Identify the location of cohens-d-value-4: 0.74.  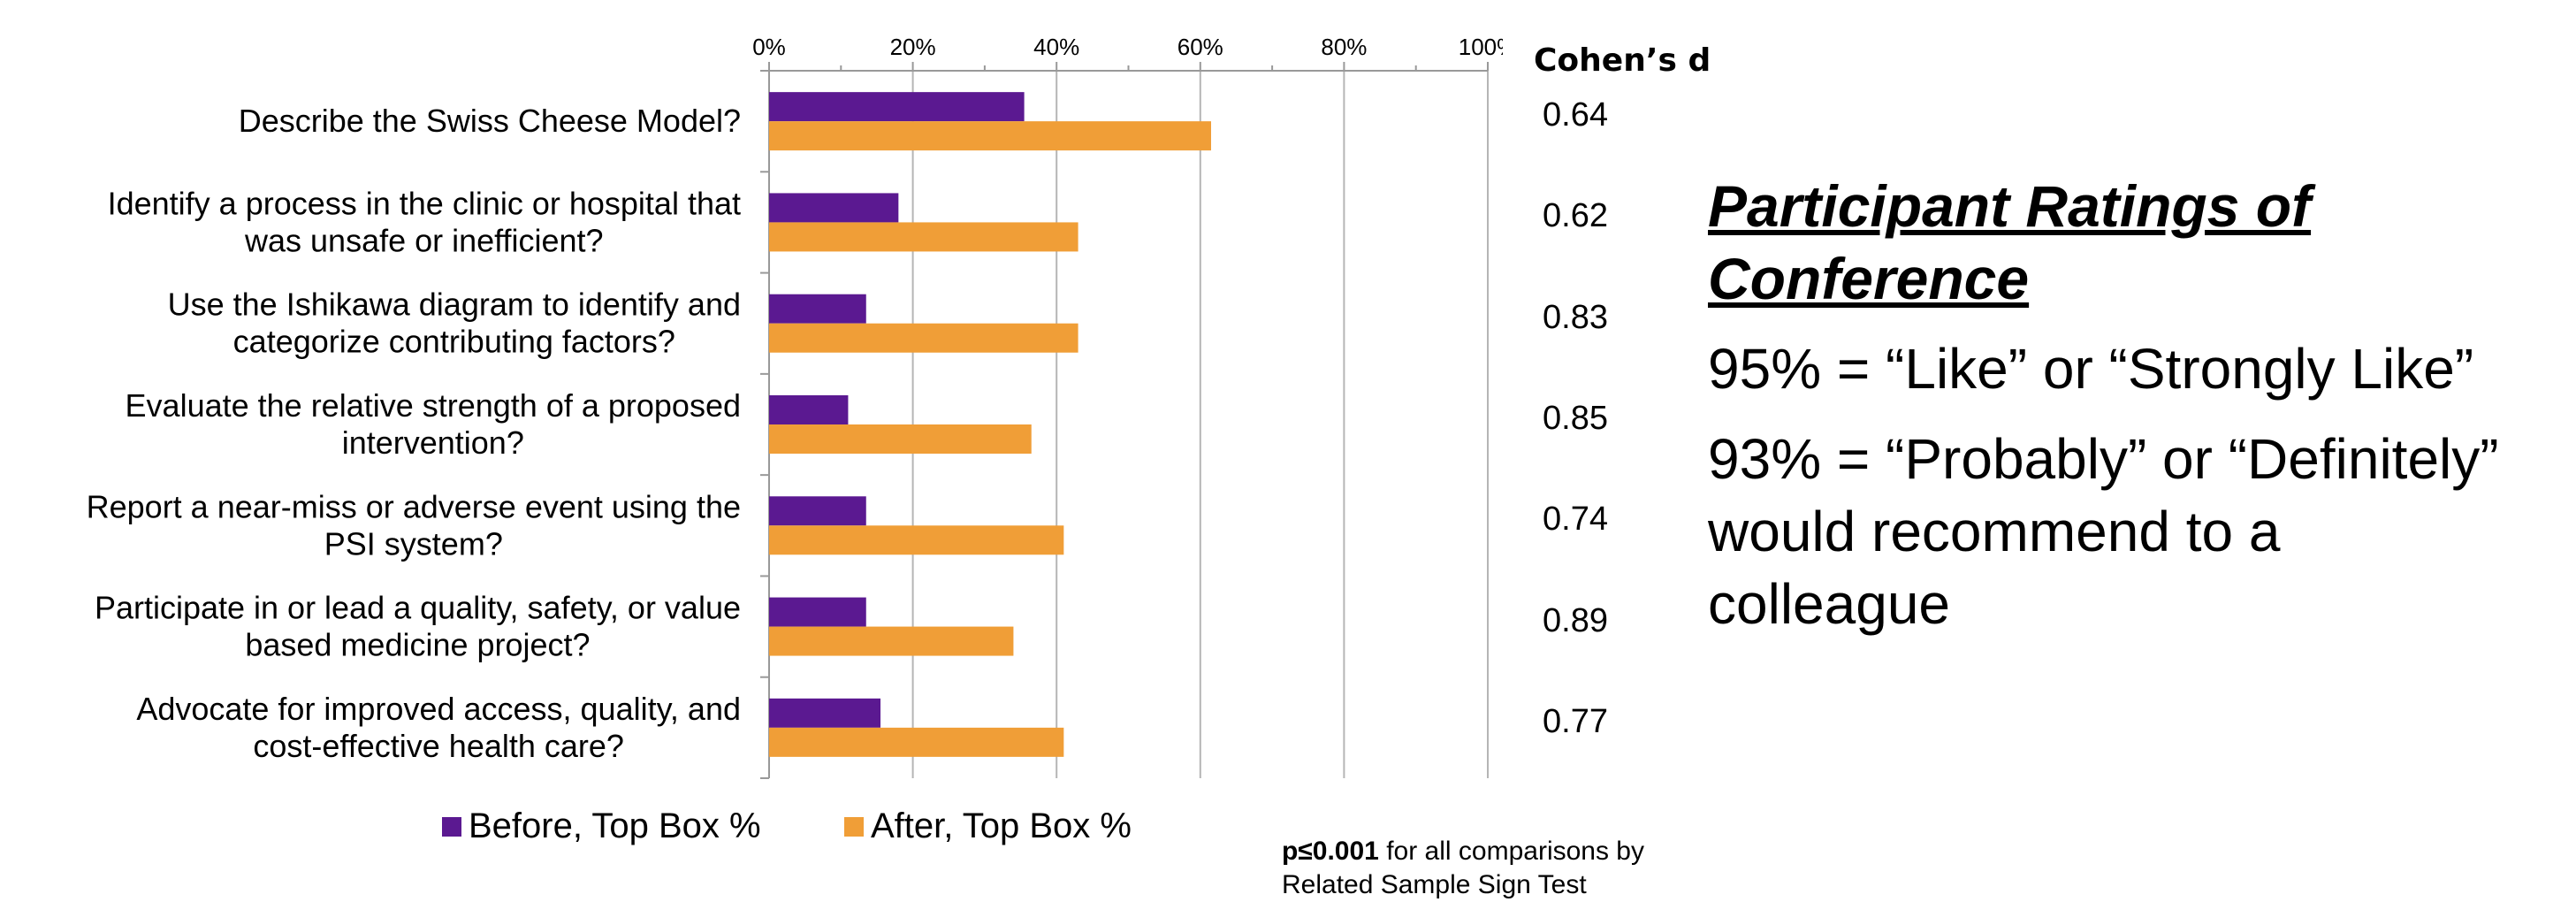
(1575, 520).